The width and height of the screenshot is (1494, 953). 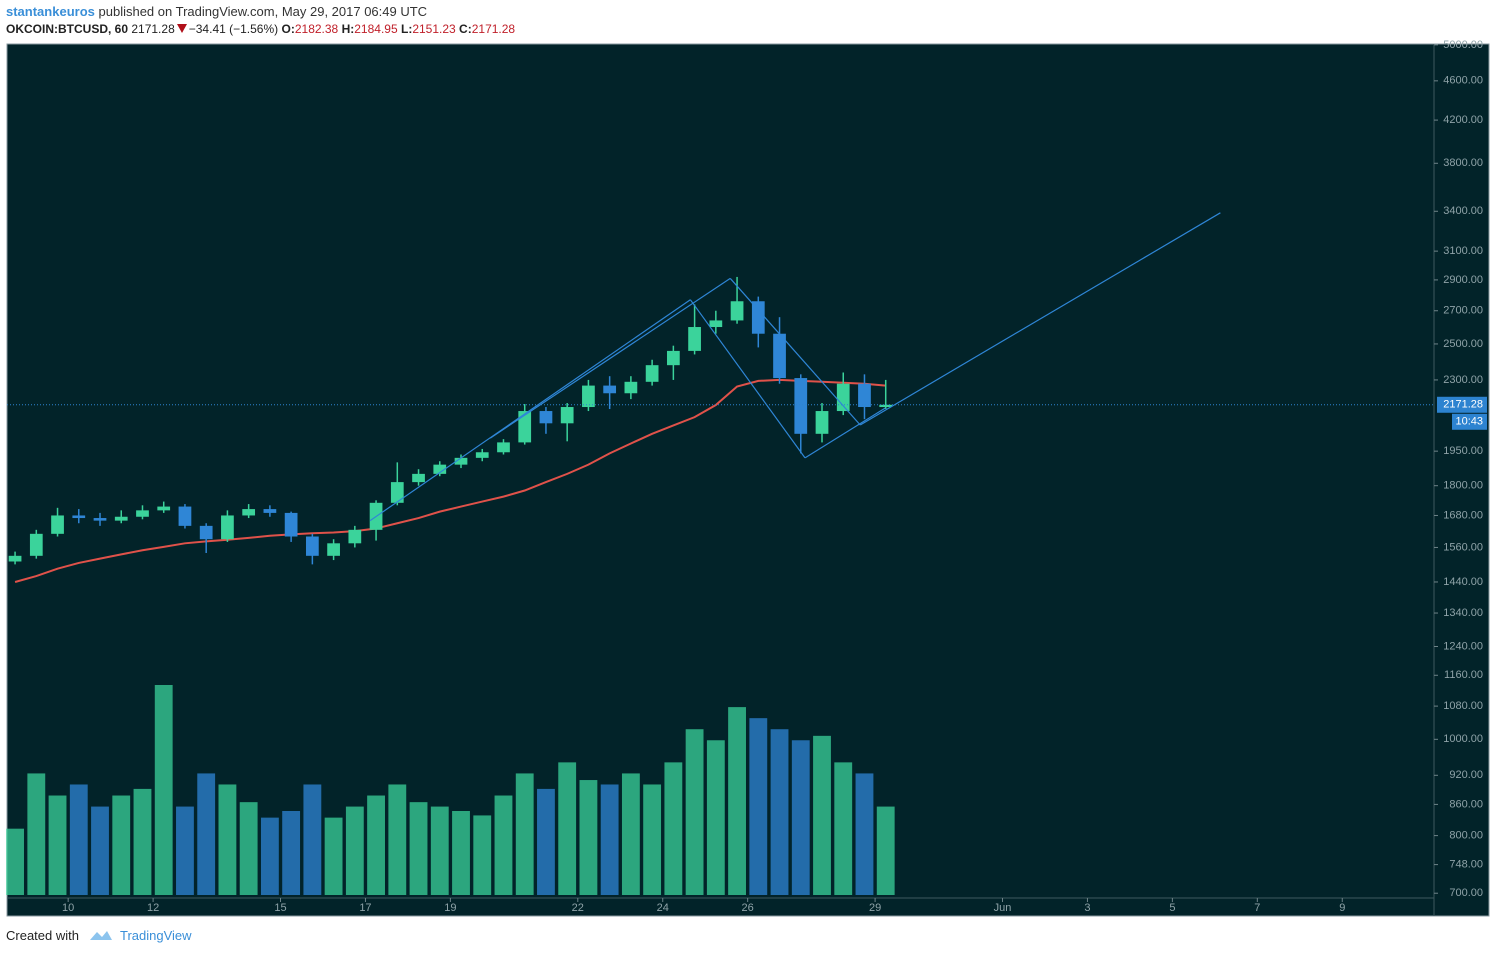 What do you see at coordinates (316, 29) in the screenshot?
I see `open: 2182.38` at bounding box center [316, 29].